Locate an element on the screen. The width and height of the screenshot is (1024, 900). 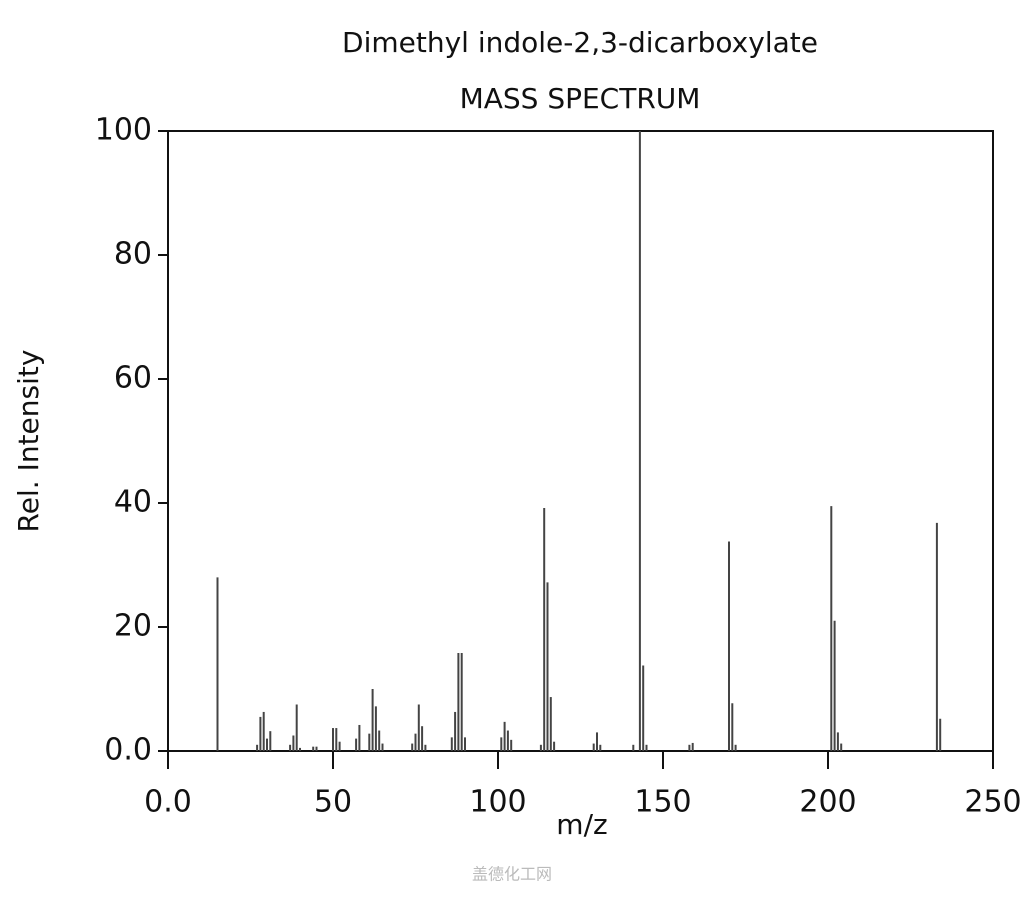
y-tick-label: 20 is located at coordinates (133, 626).